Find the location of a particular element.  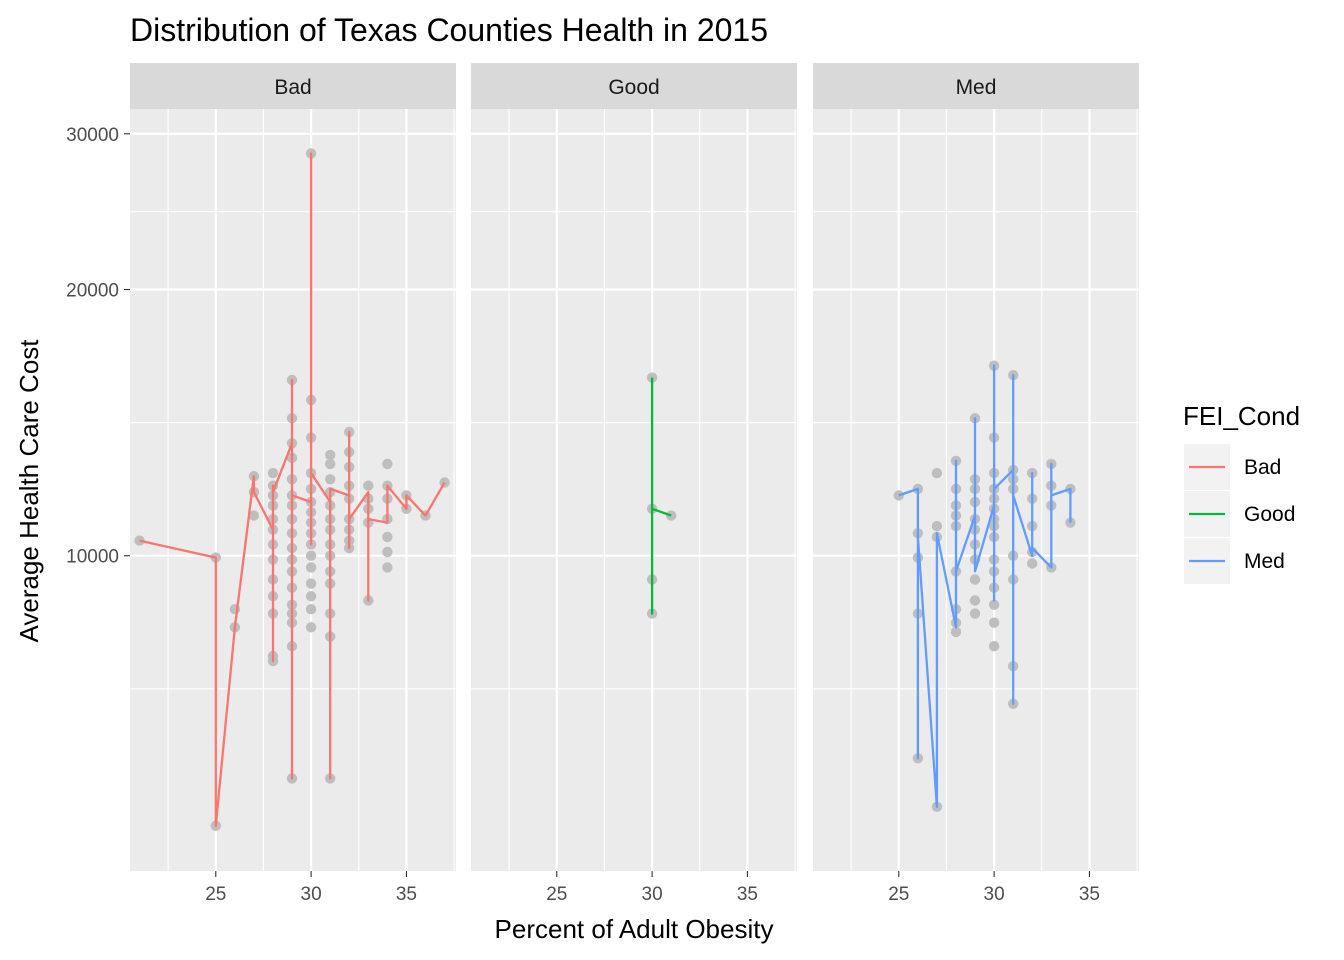

legend-item-good: Good is located at coordinates (1239, 514).